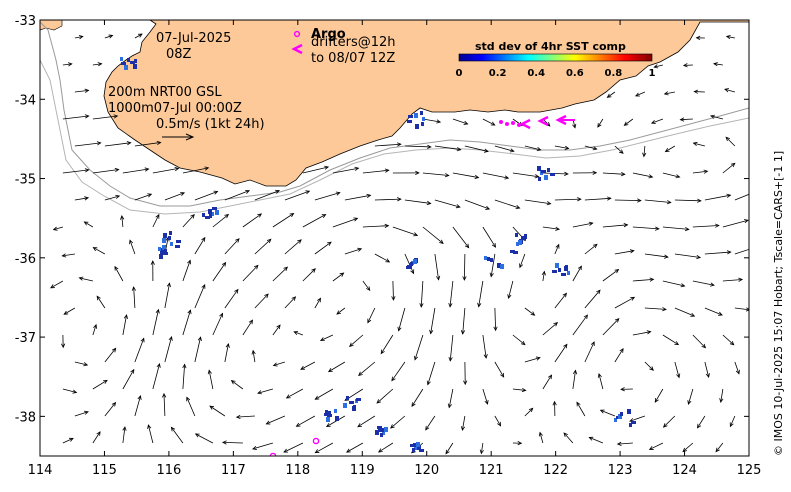  What do you see at coordinates (362, 470) in the screenshot?
I see `x-tick-label: 119` at bounding box center [362, 470].